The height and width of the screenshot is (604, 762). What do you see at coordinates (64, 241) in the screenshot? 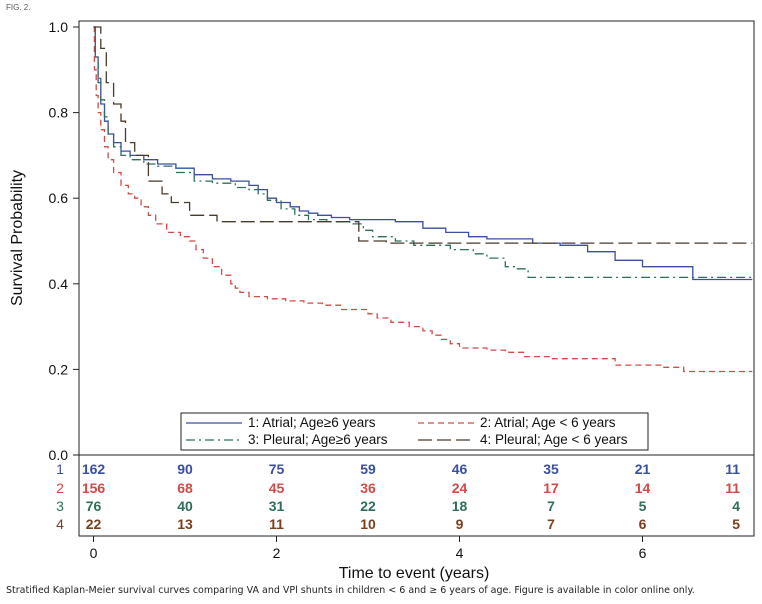
I see `y-axis: 0.0 0.2 0.4 0.6 0.8 1.0` at bounding box center [64, 241].